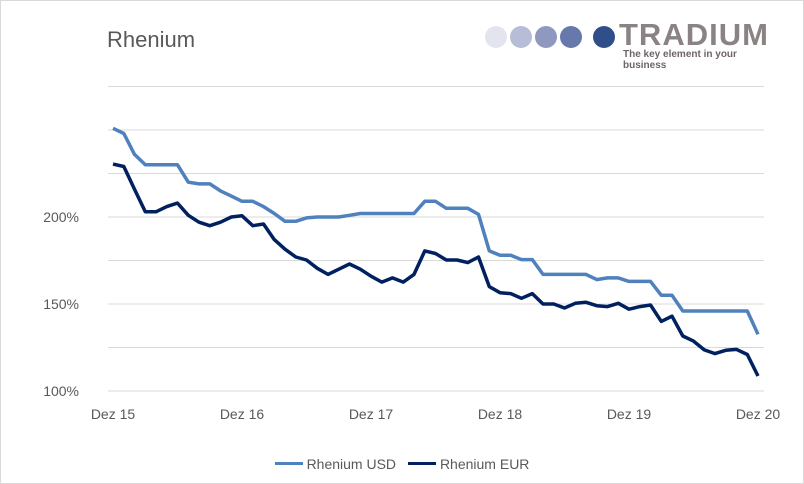 This screenshot has height=484, width=804. I want to click on tradium-logo: TRADIUM The key element in your business, so click(632, 44).